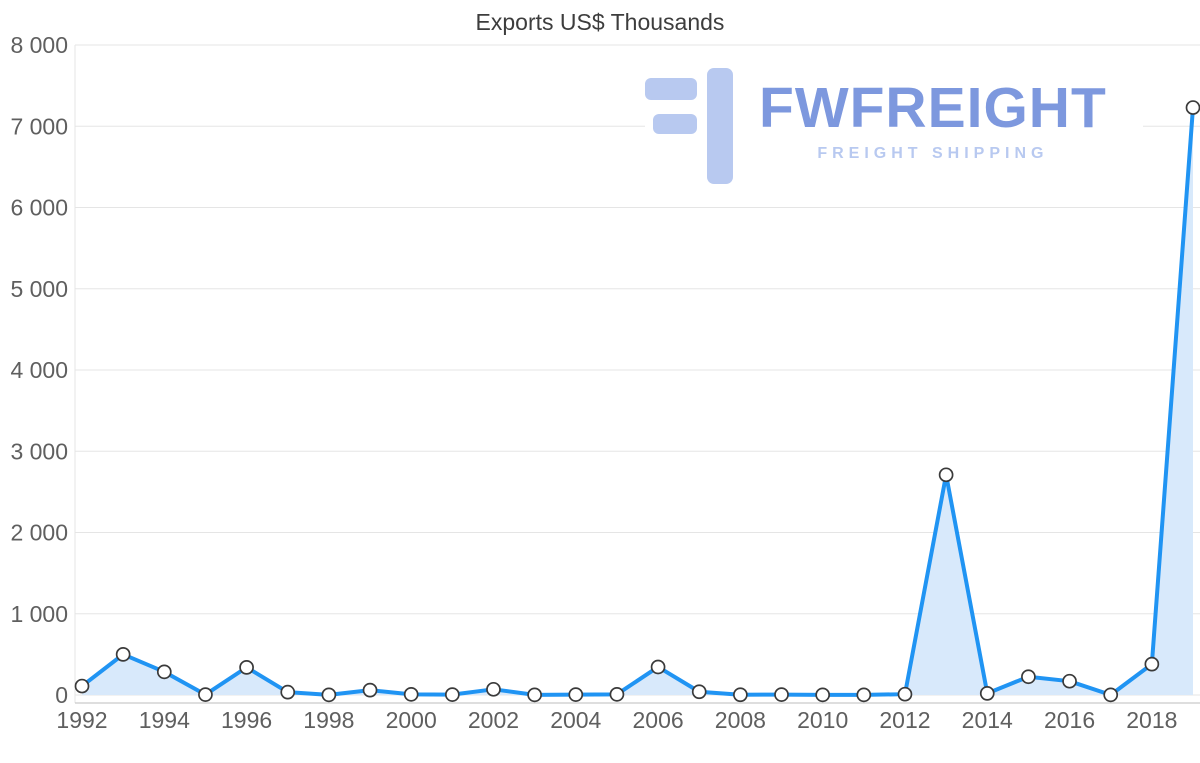 The width and height of the screenshot is (1200, 763). What do you see at coordinates (39, 289) in the screenshot?
I see `y-tick-label: 5 000` at bounding box center [39, 289].